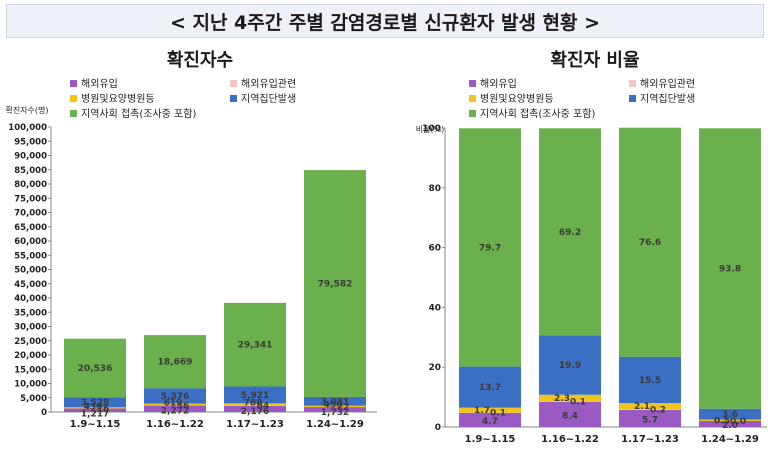 The image size is (770, 451). I want to click on legend-label-1: 해외유입관련, so click(667, 83).